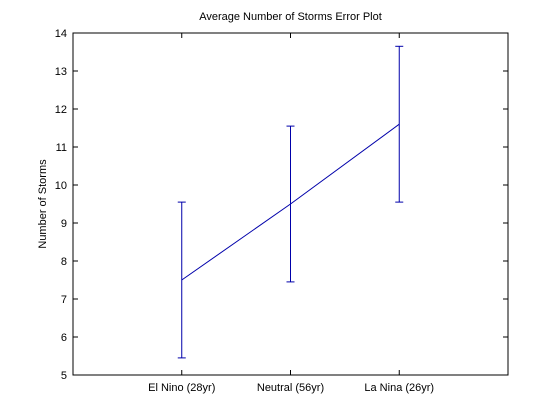  Describe the element at coordinates (181, 388) in the screenshot. I see `x-tick-label: El Nino (28yr)` at that location.